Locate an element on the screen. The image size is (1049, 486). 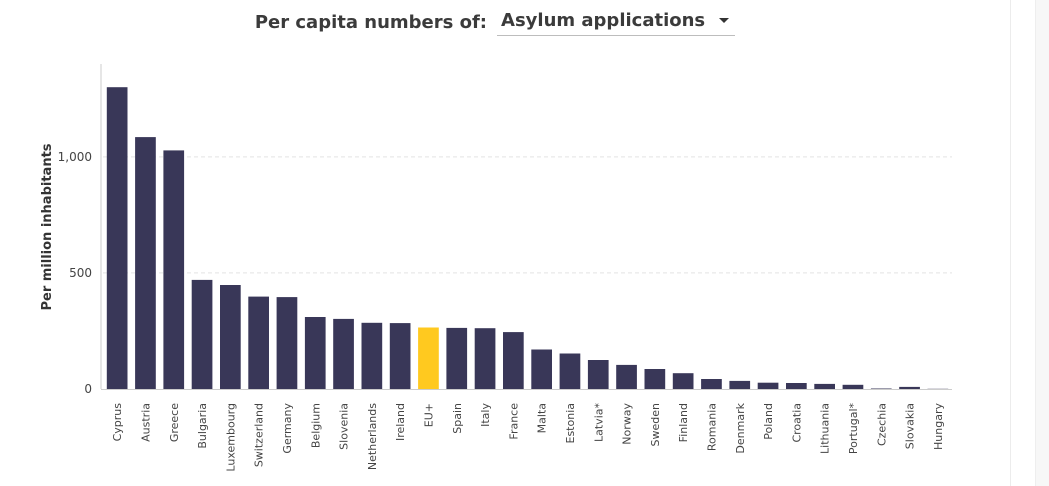
x-tick-label: Germany is located at coordinates (287, 428).